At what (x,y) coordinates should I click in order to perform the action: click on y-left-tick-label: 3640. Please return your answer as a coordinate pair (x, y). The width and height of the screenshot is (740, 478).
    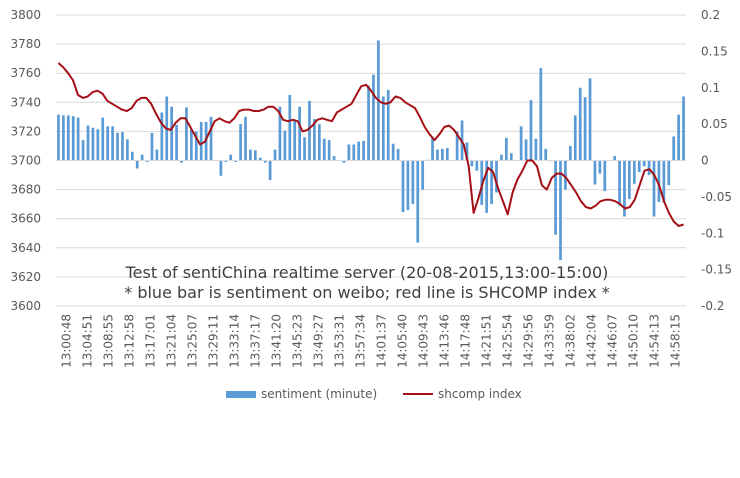
    Looking at the image, I should click on (25, 248).